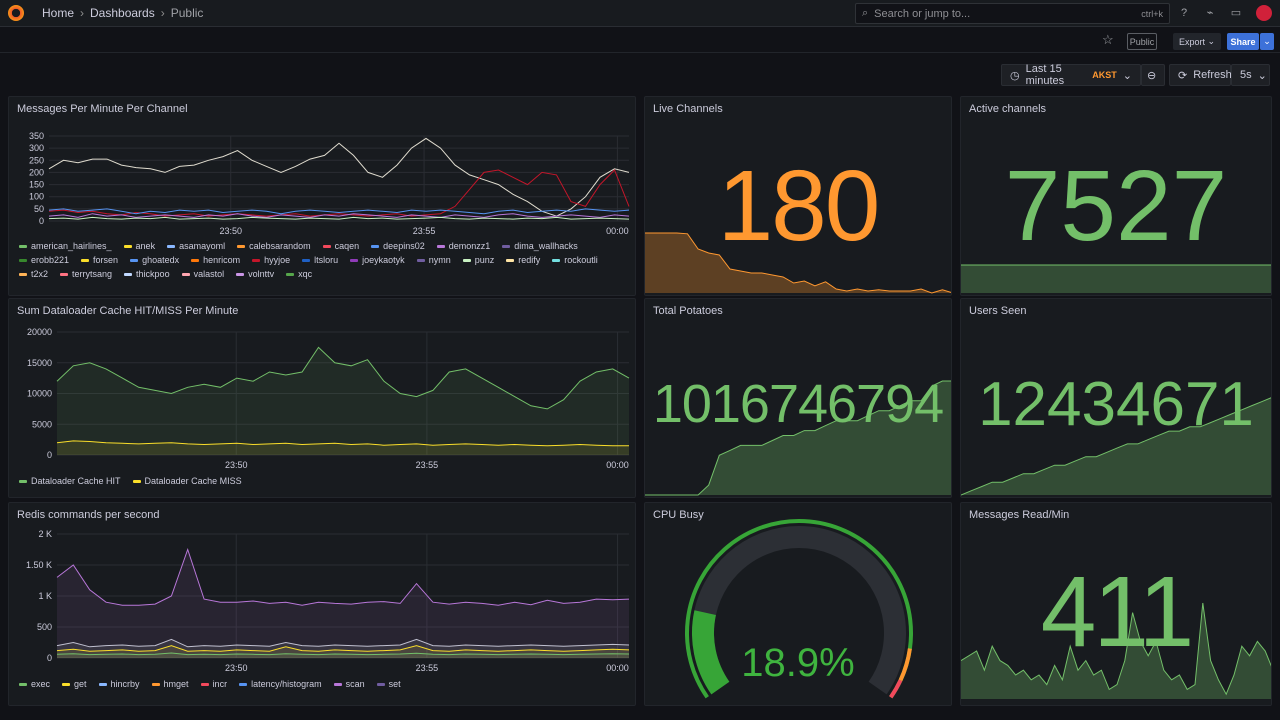 This screenshot has height=720, width=1280. Describe the element at coordinates (478, 260) in the screenshot. I see `legend-item: punz` at that location.